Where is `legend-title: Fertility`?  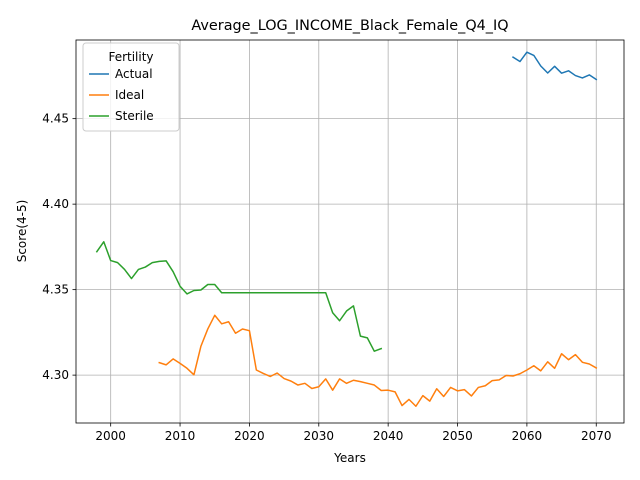
legend-title: Fertility is located at coordinates (130, 57).